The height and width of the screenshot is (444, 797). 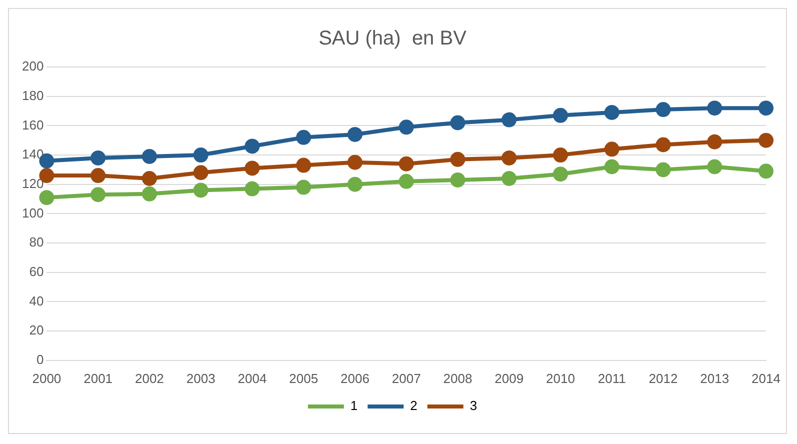 What do you see at coordinates (47, 378) in the screenshot?
I see `x-tick-label: 2000` at bounding box center [47, 378].